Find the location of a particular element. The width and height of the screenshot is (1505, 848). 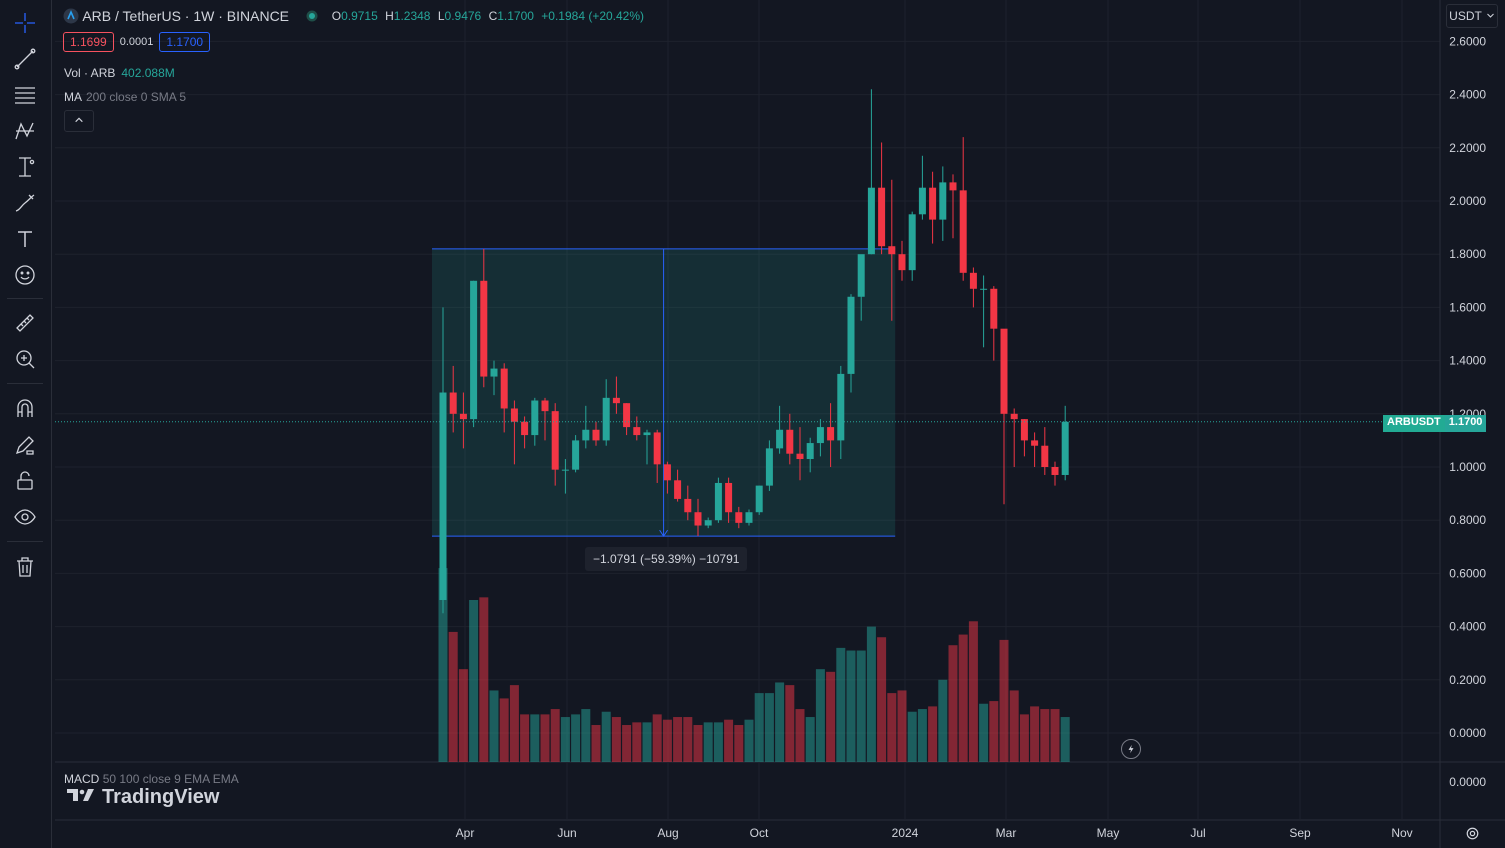

trash-icon is located at coordinates (25, 567).